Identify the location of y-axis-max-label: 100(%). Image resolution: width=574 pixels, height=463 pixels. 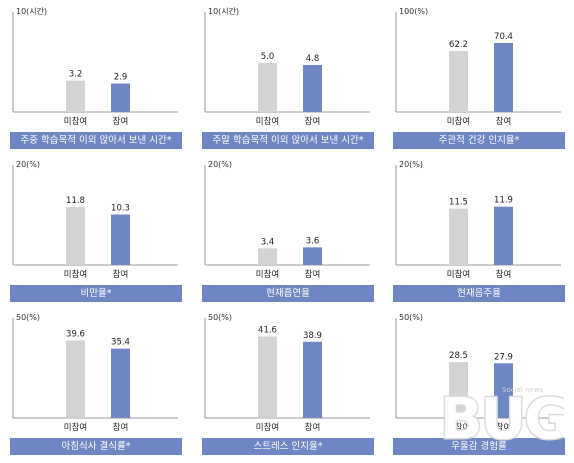
(413, 11).